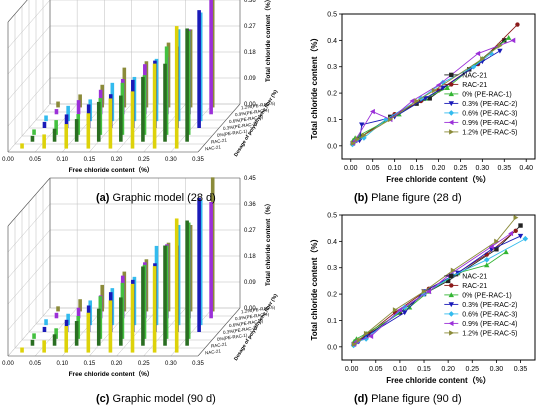  Describe the element at coordinates (250, 231) in the screenshot. I see `z-tick-label: 0.27` at that location.